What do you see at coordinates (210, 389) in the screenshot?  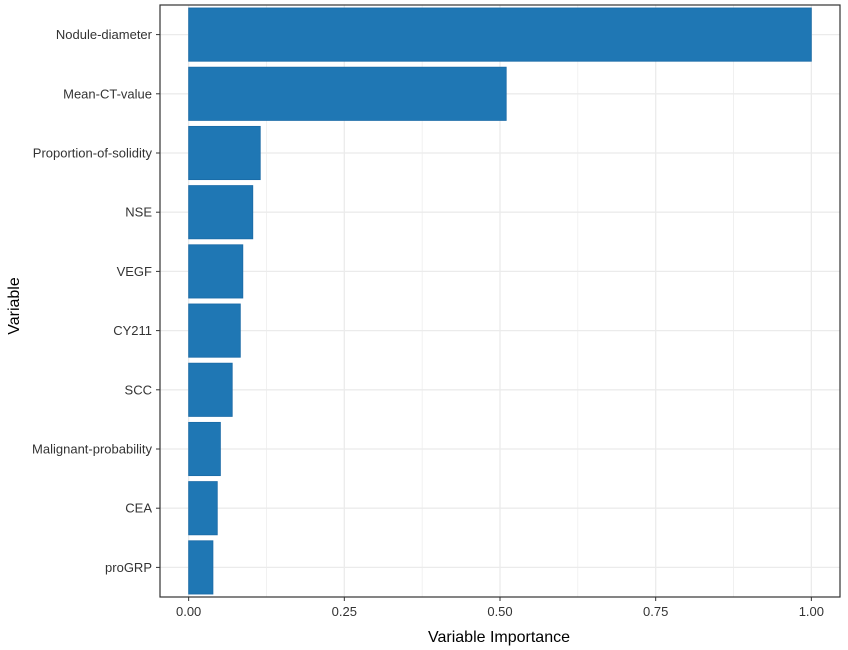 I see `bar-scc` at bounding box center [210, 389].